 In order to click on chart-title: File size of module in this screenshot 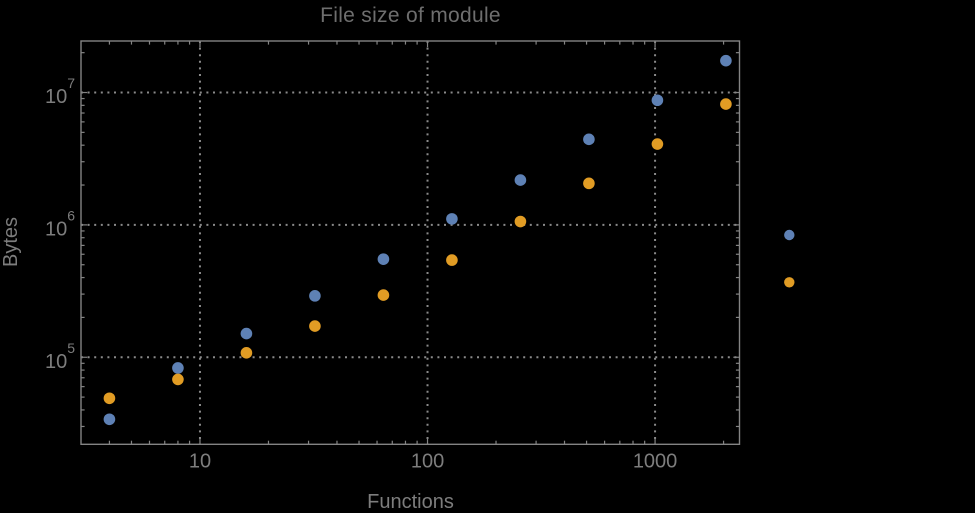, I will do `click(410, 15)`.